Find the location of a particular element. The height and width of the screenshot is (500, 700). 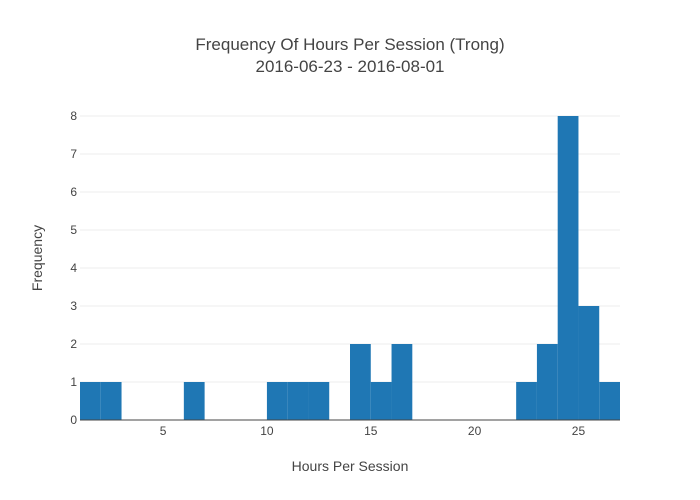

y-tick-label: 4 is located at coordinates (73, 268).